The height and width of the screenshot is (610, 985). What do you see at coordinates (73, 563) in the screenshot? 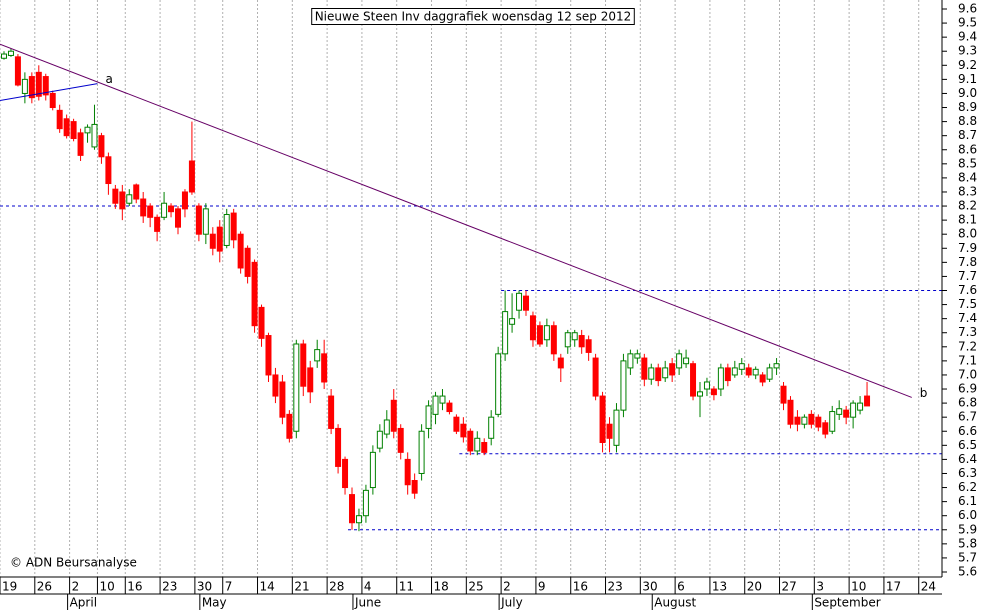
I see `credit: © ADN Beursanalyse` at bounding box center [73, 563].